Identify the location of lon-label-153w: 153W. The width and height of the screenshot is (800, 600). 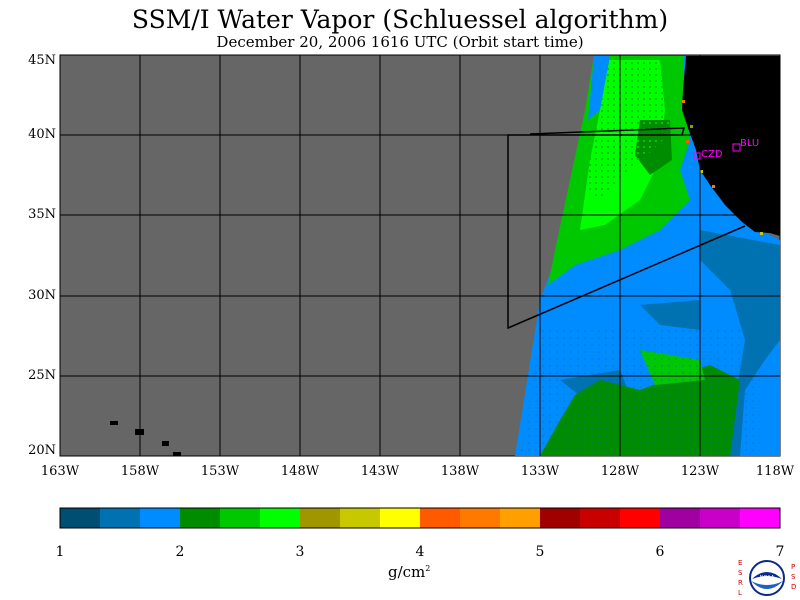
(220, 471).